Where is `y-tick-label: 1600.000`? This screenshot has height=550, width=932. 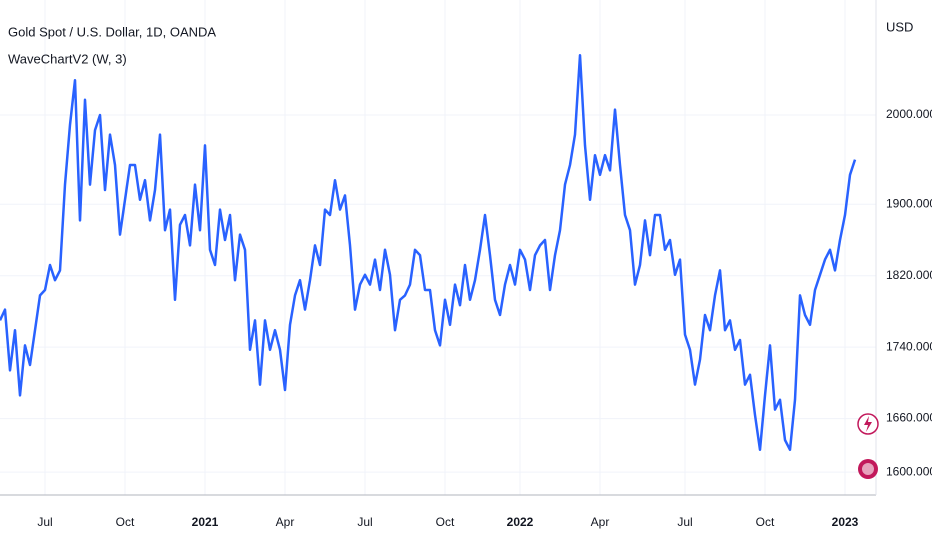 y-tick-label: 1600.000 is located at coordinates (909, 471).